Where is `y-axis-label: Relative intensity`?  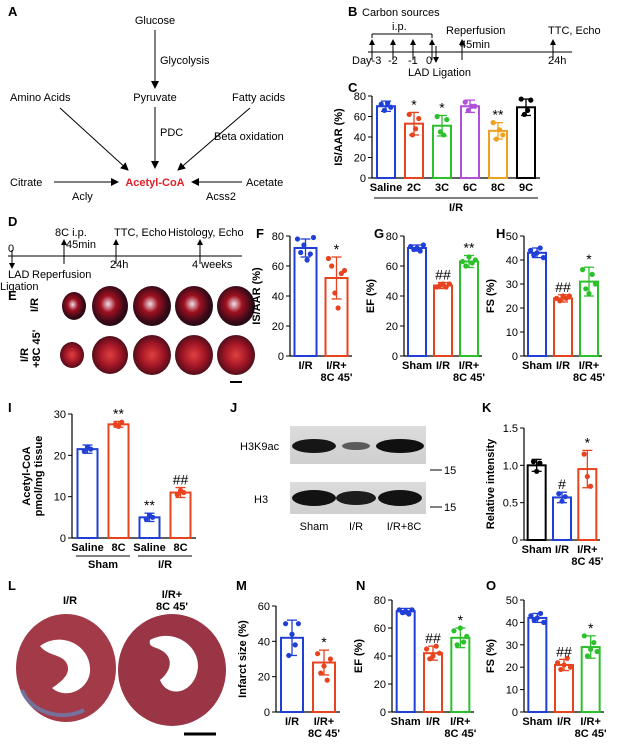 y-axis-label: Relative intensity is located at coordinates (491, 483).